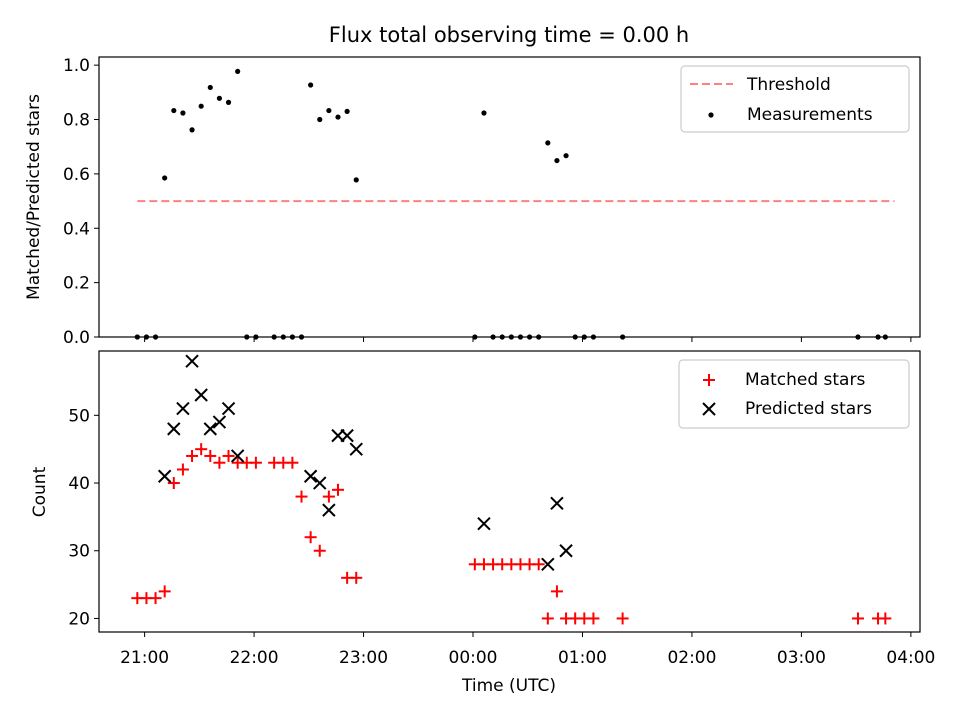 The width and height of the screenshot is (960, 720). I want to click on figure-title: Flux total observing time = 0.00 h, so click(509, 35).